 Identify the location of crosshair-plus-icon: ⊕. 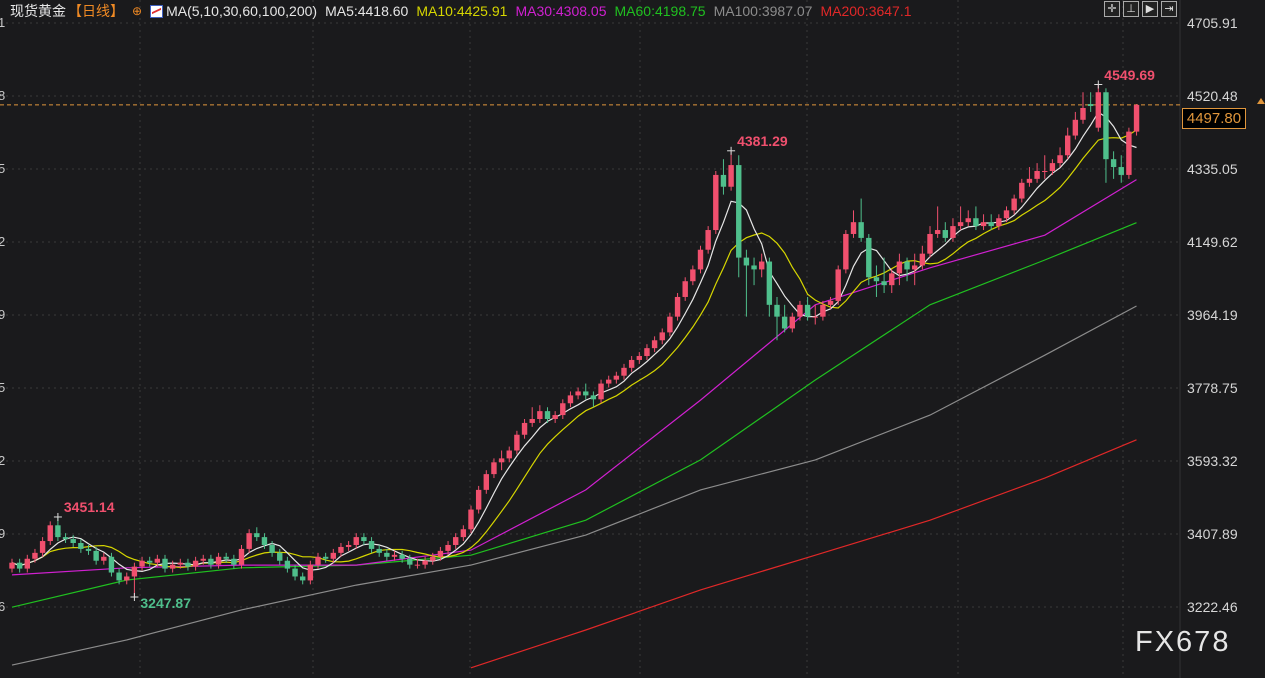
(137, 11).